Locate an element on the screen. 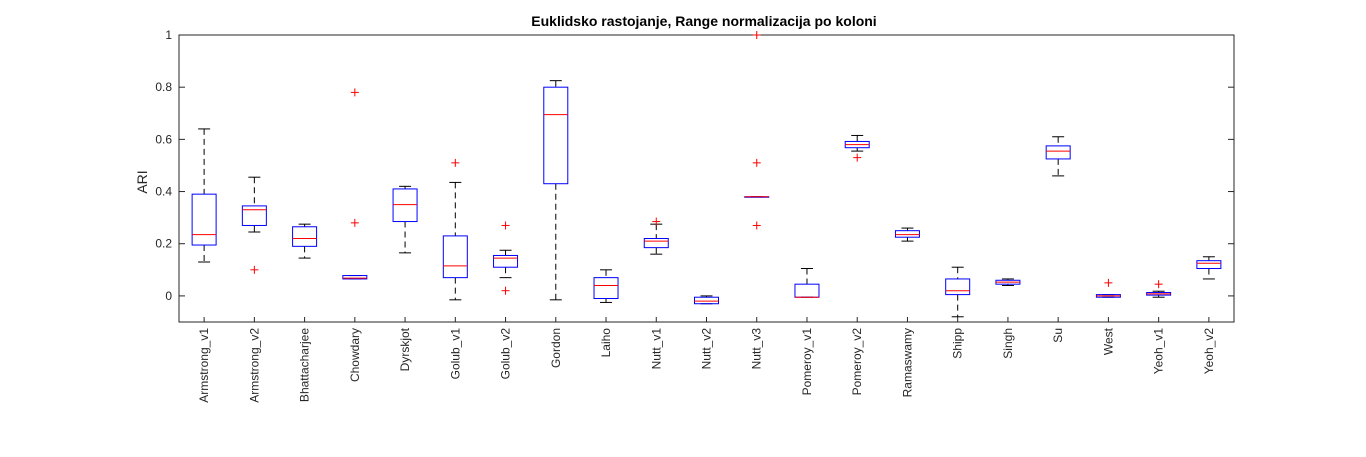 This screenshot has height=457, width=1366. x-tick-label: Singh is located at coordinates (1008, 343).